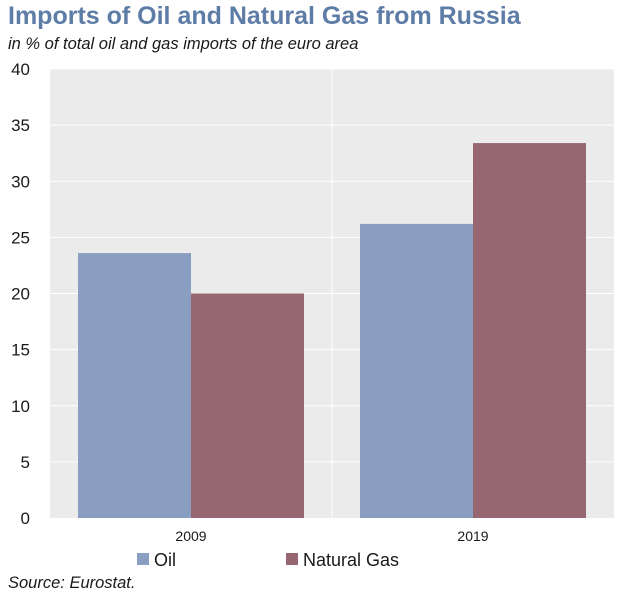 This screenshot has width=624, height=600. What do you see at coordinates (268, 560) in the screenshot?
I see `legend: Oil Natural Gas` at bounding box center [268, 560].